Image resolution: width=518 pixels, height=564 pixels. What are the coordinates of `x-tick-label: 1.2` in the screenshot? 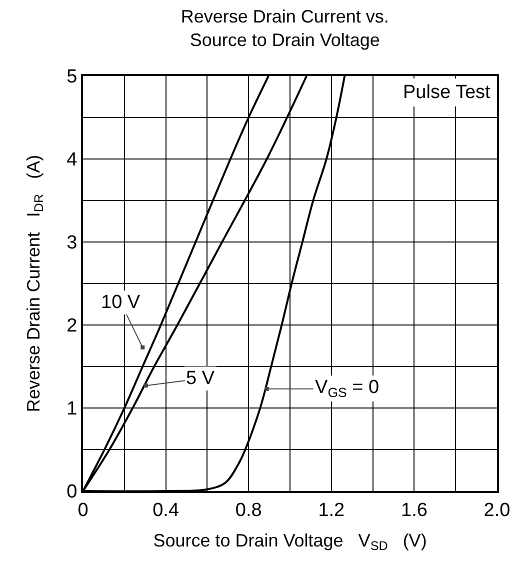 It's located at (331, 510).